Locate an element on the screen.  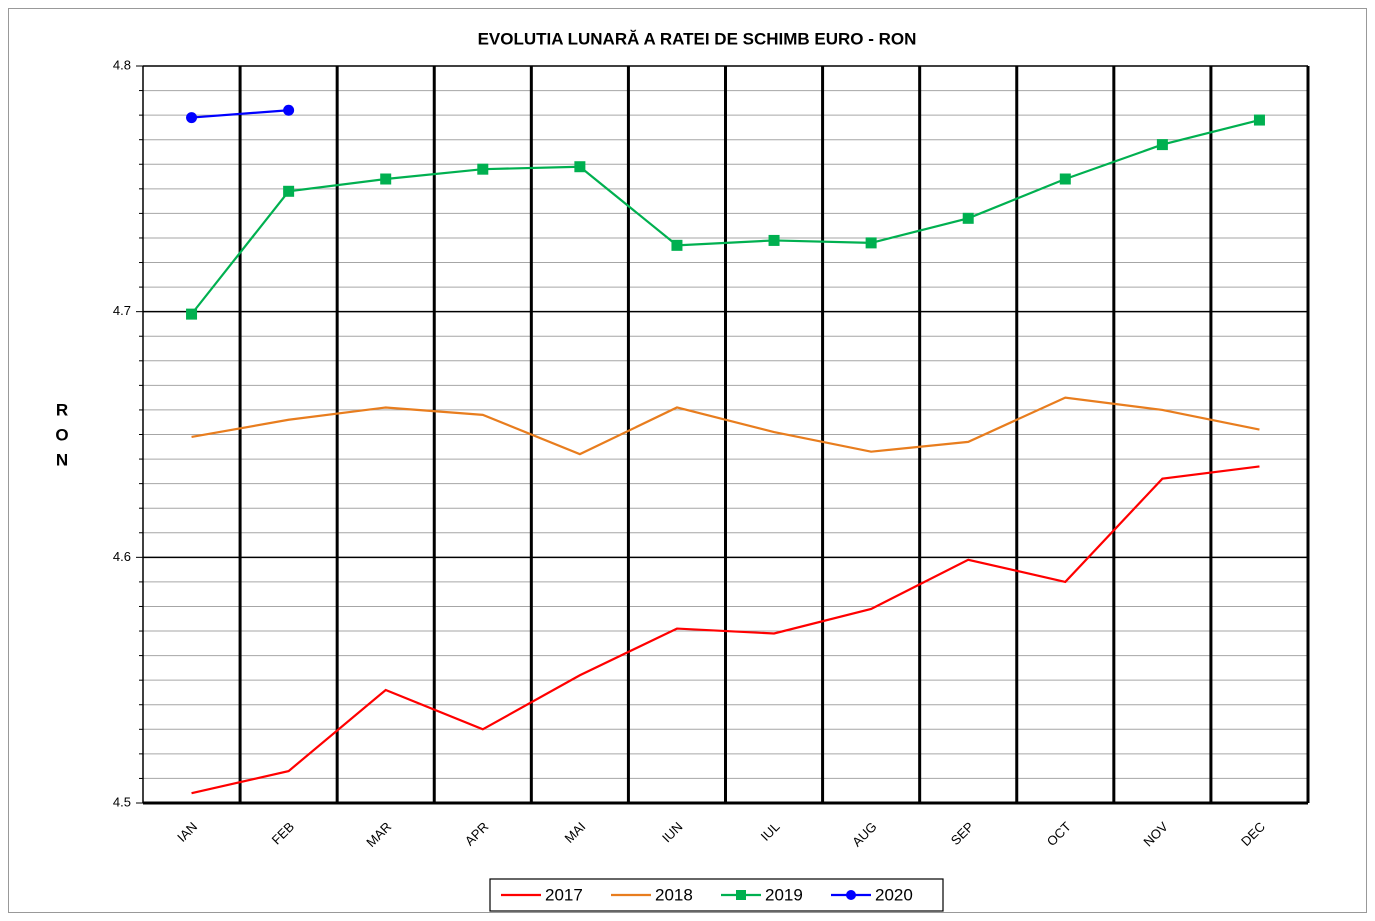
y-tick-label: 4.6 is located at coordinates (122, 556).